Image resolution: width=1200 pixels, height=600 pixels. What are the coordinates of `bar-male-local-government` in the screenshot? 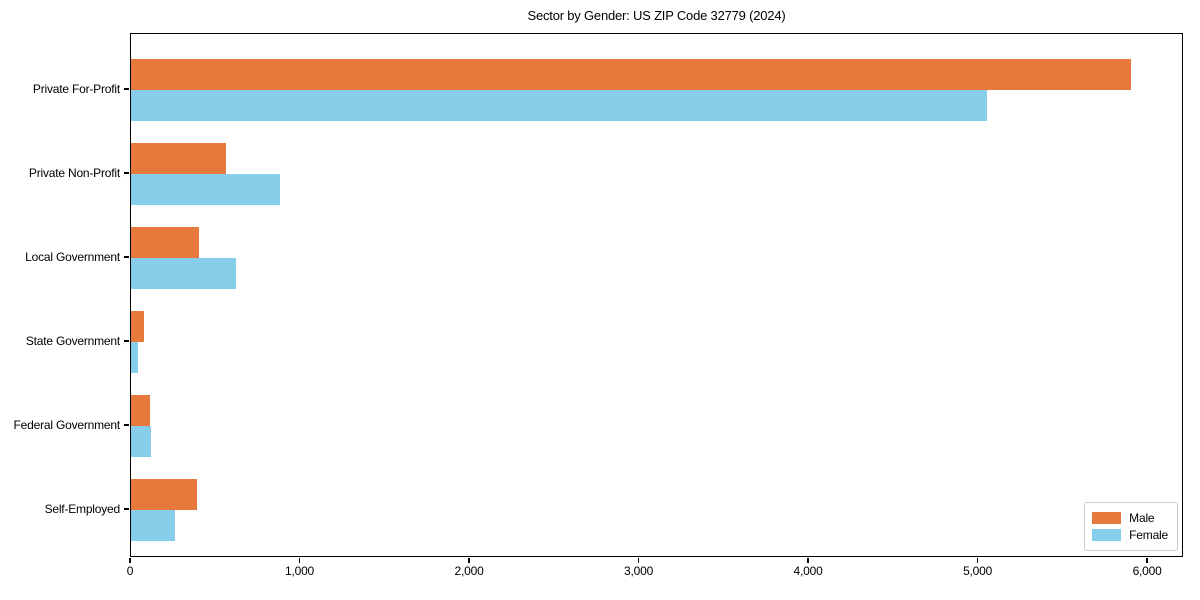 It's located at (165, 242).